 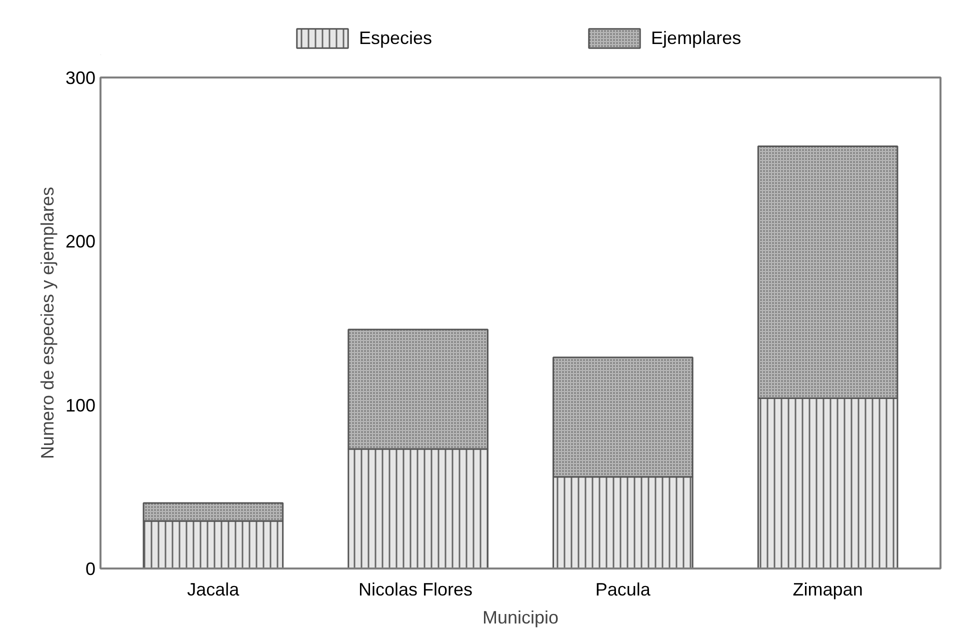 What do you see at coordinates (80, 405) in the screenshot?
I see `y-tick-label: 100` at bounding box center [80, 405].